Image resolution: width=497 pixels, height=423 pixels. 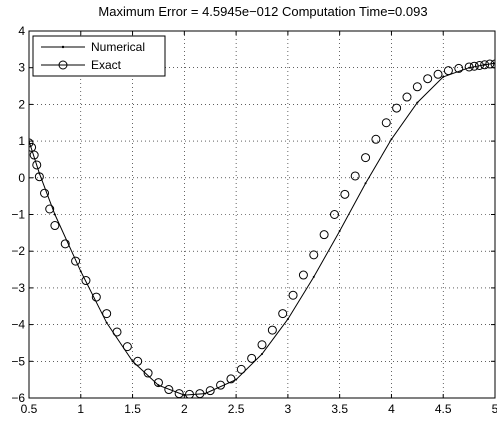 What do you see at coordinates (18, 288) in the screenshot?
I see `y-tick-label: −3` at bounding box center [18, 288].